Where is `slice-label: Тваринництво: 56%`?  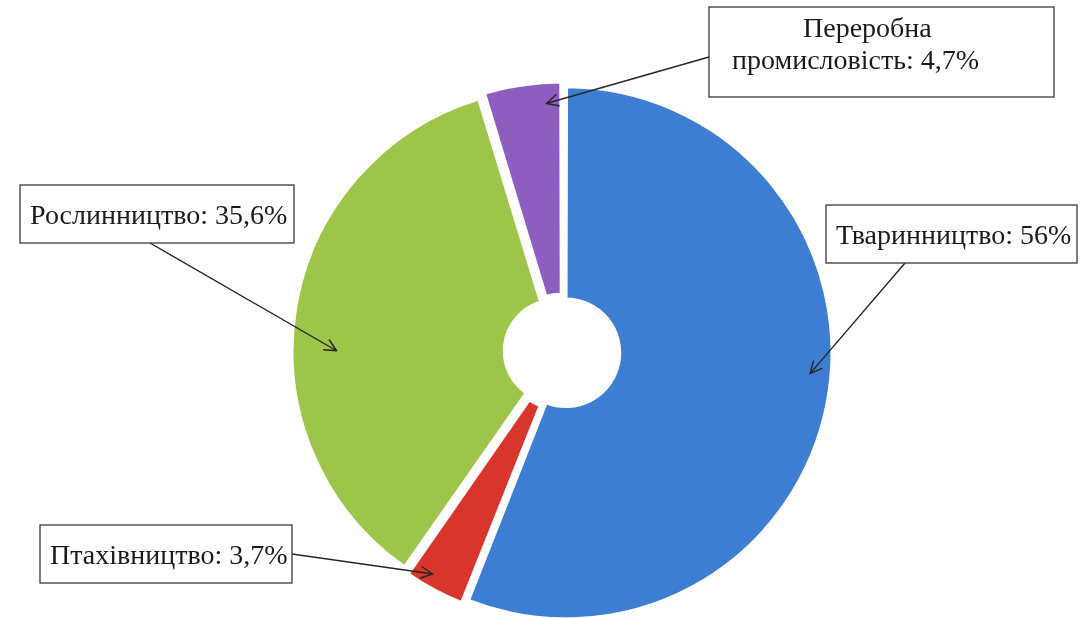 slice-label: Тваринництво: 56% is located at coordinates (954, 234).